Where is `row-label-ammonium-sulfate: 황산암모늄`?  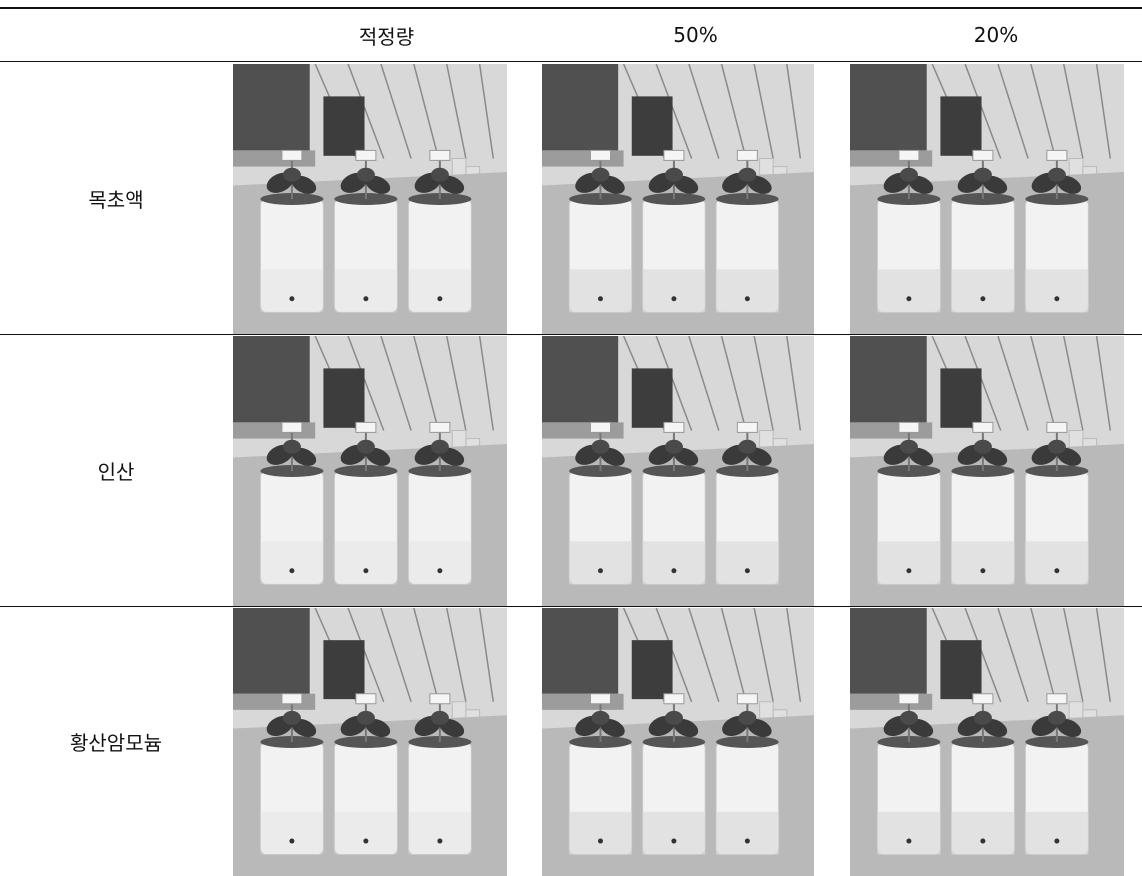
row-label-ammonium-sulfate: 황산암모늄 is located at coordinates (116, 741).